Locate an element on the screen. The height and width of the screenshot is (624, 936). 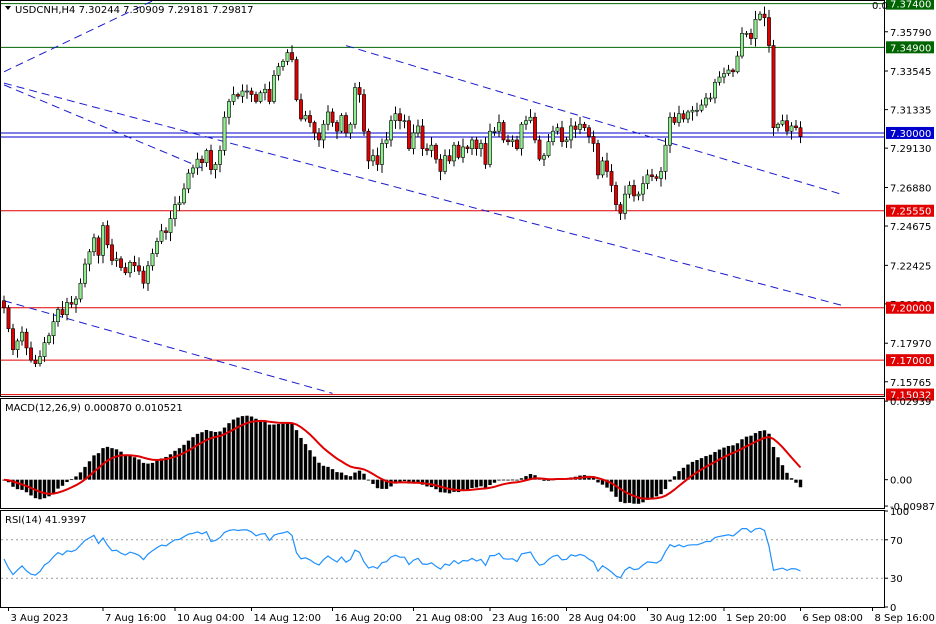
time-tick-label: 23 Aug 16:00 is located at coordinates (525, 618).